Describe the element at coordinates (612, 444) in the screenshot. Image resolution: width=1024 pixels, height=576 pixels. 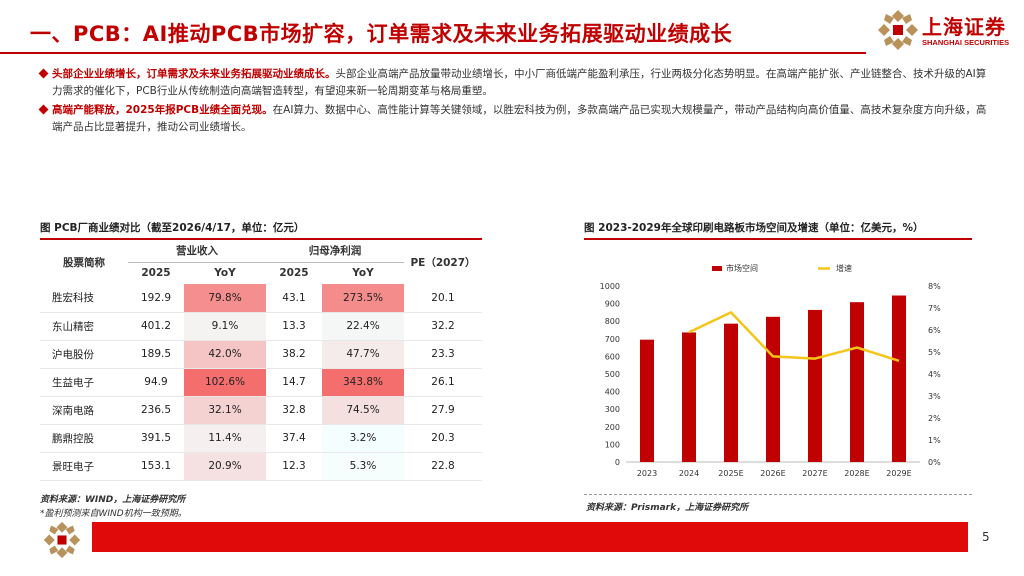
I see `y-tick-label: 100` at that location.